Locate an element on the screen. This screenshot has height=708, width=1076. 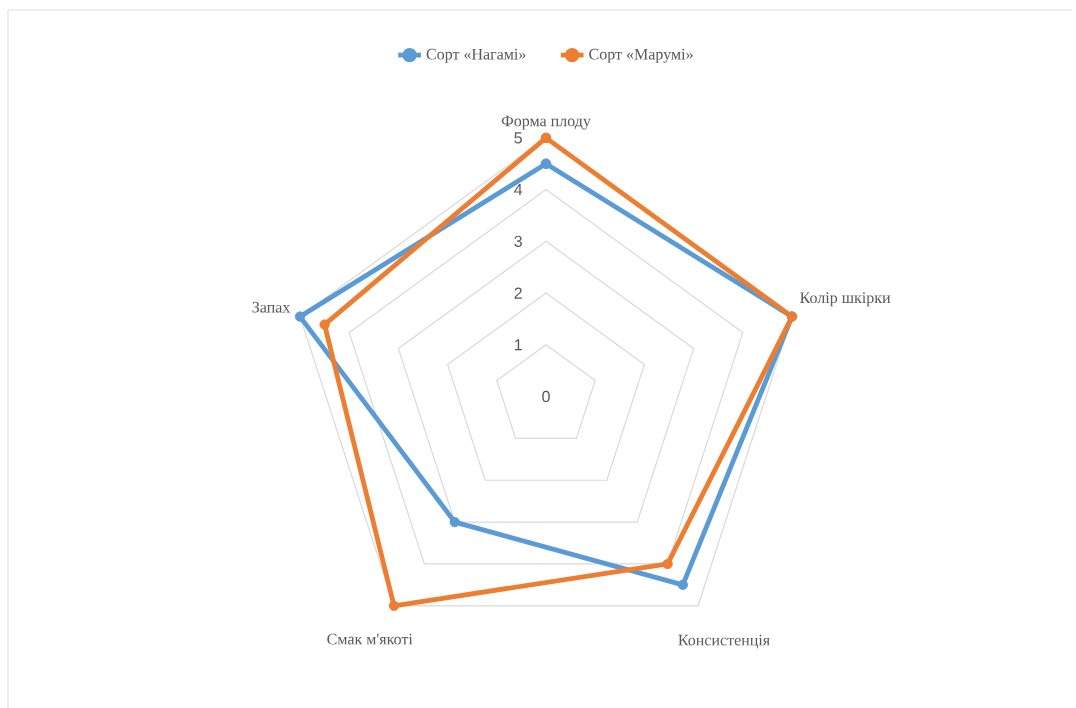
spoke-label: Смак м'якоті is located at coordinates (370, 639).